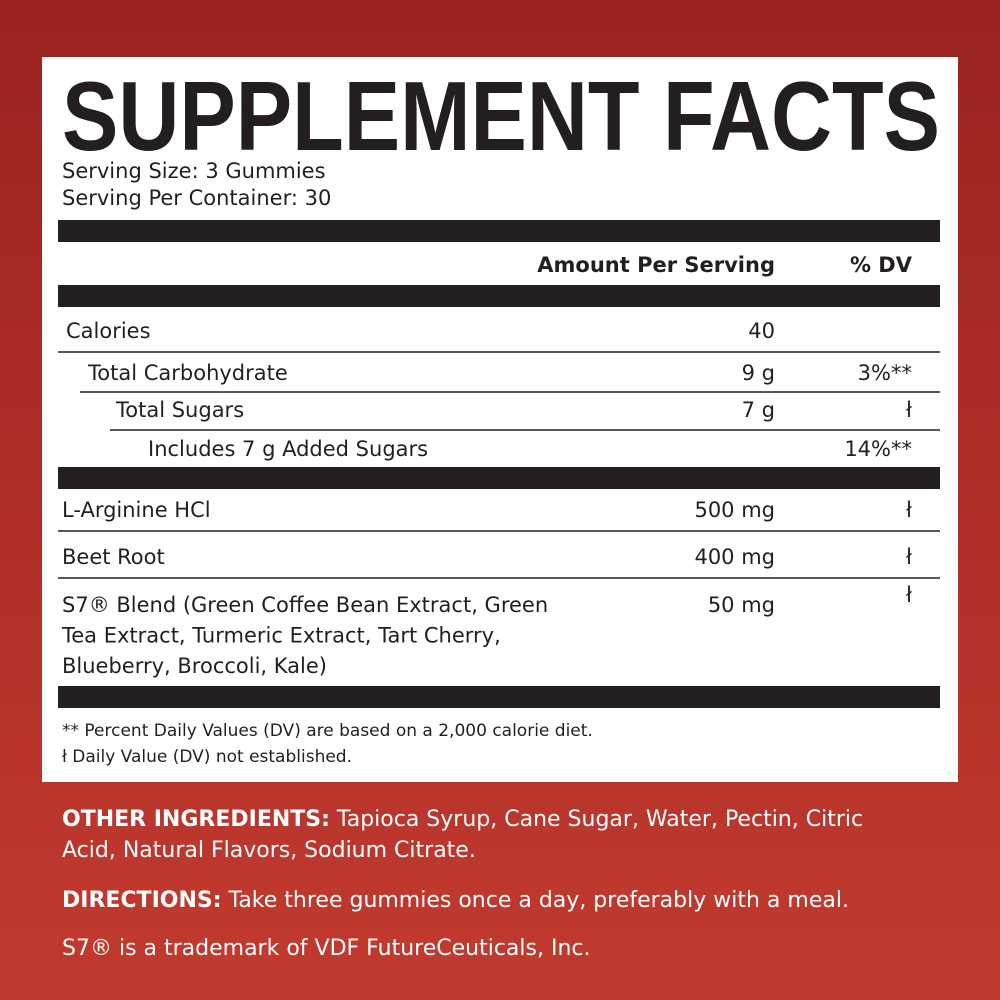 This screenshot has height=1000, width=1000. What do you see at coordinates (194, 171) in the screenshot?
I see `serving-size: Serving Size: 3 Gummies` at bounding box center [194, 171].